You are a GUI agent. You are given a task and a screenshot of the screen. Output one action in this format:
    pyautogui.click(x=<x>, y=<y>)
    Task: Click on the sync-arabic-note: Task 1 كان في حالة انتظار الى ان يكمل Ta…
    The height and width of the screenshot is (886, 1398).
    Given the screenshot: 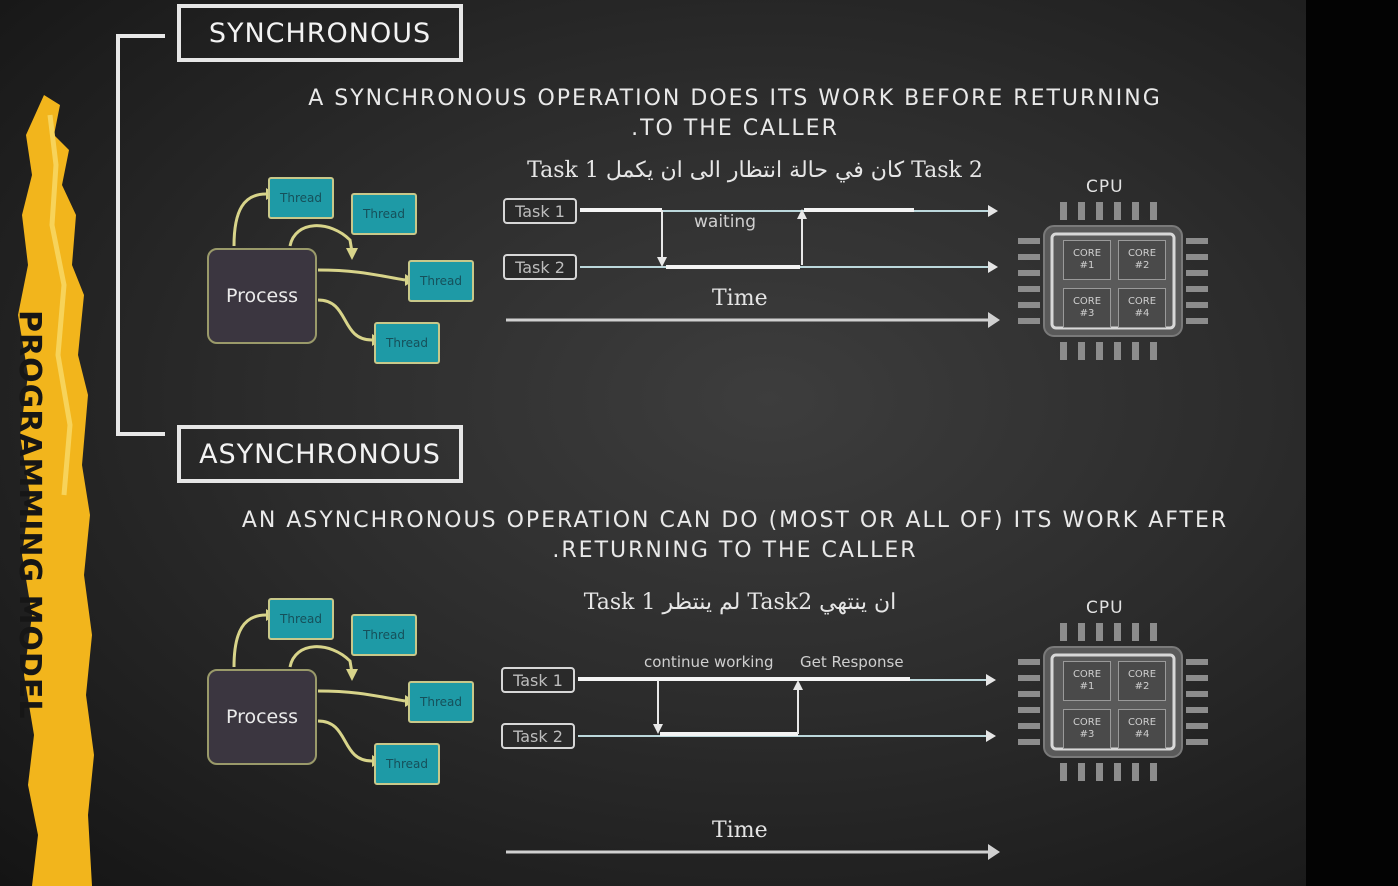 What is the action you would take?
    pyautogui.click(x=755, y=170)
    